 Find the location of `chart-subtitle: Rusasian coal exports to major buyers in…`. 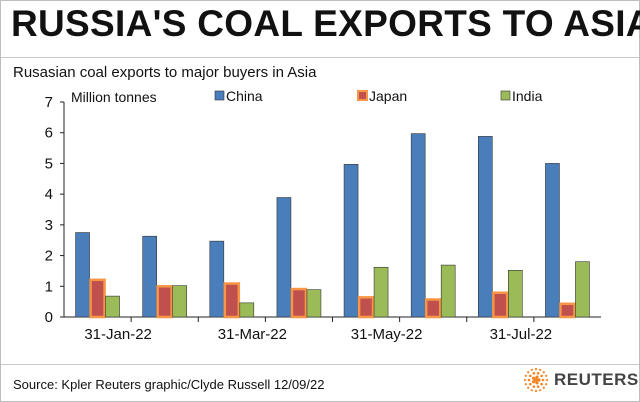

chart-subtitle: Rusasian coal exports to major buyers in… is located at coordinates (165, 72).